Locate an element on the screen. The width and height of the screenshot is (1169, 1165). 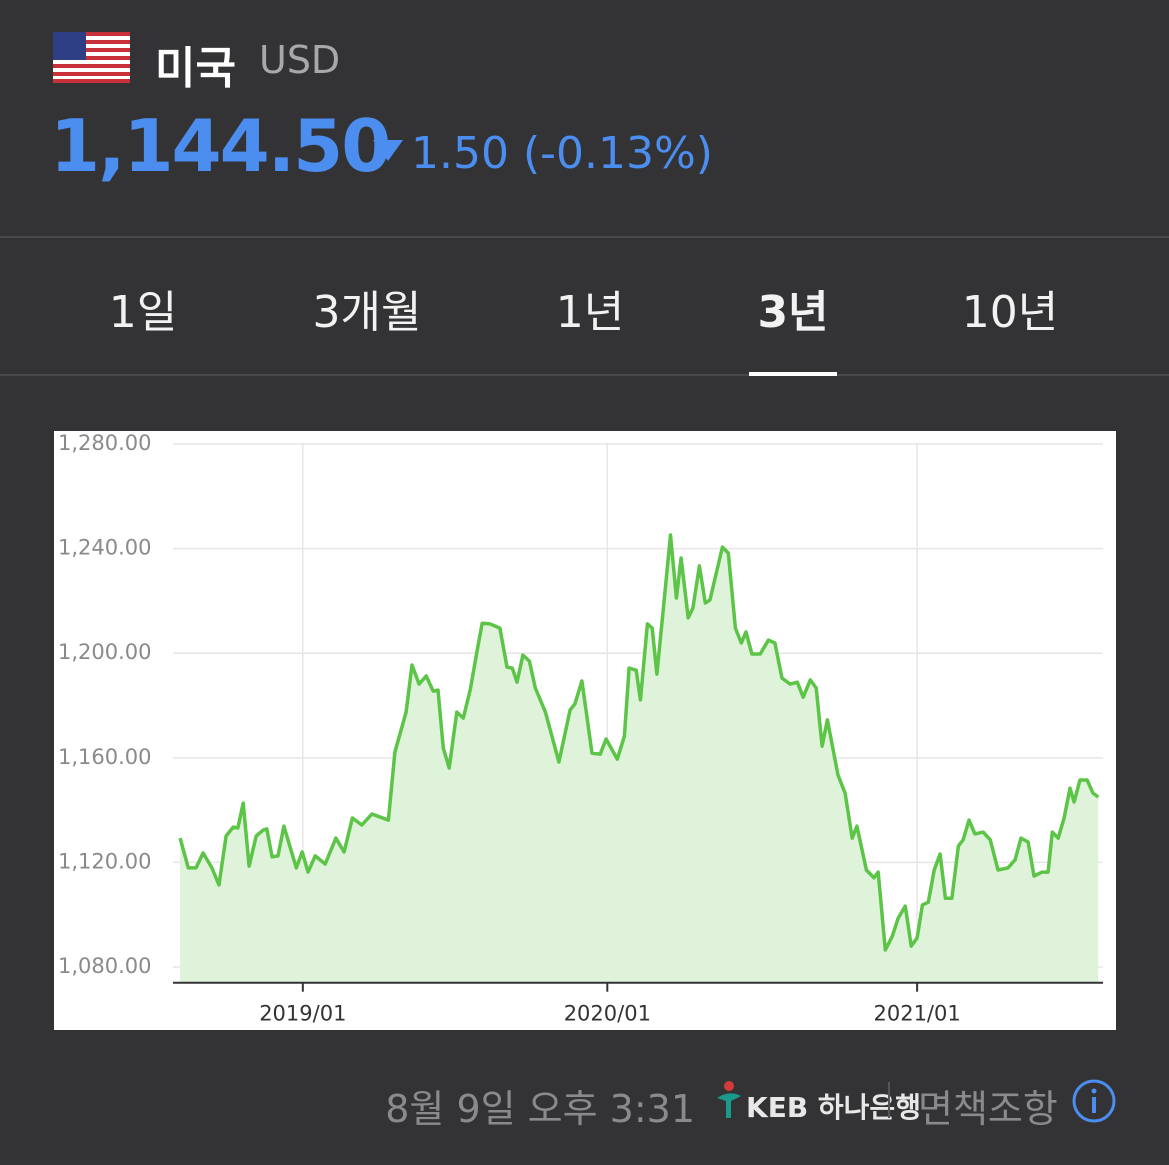
tab: 1년 is located at coordinates (590, 312).